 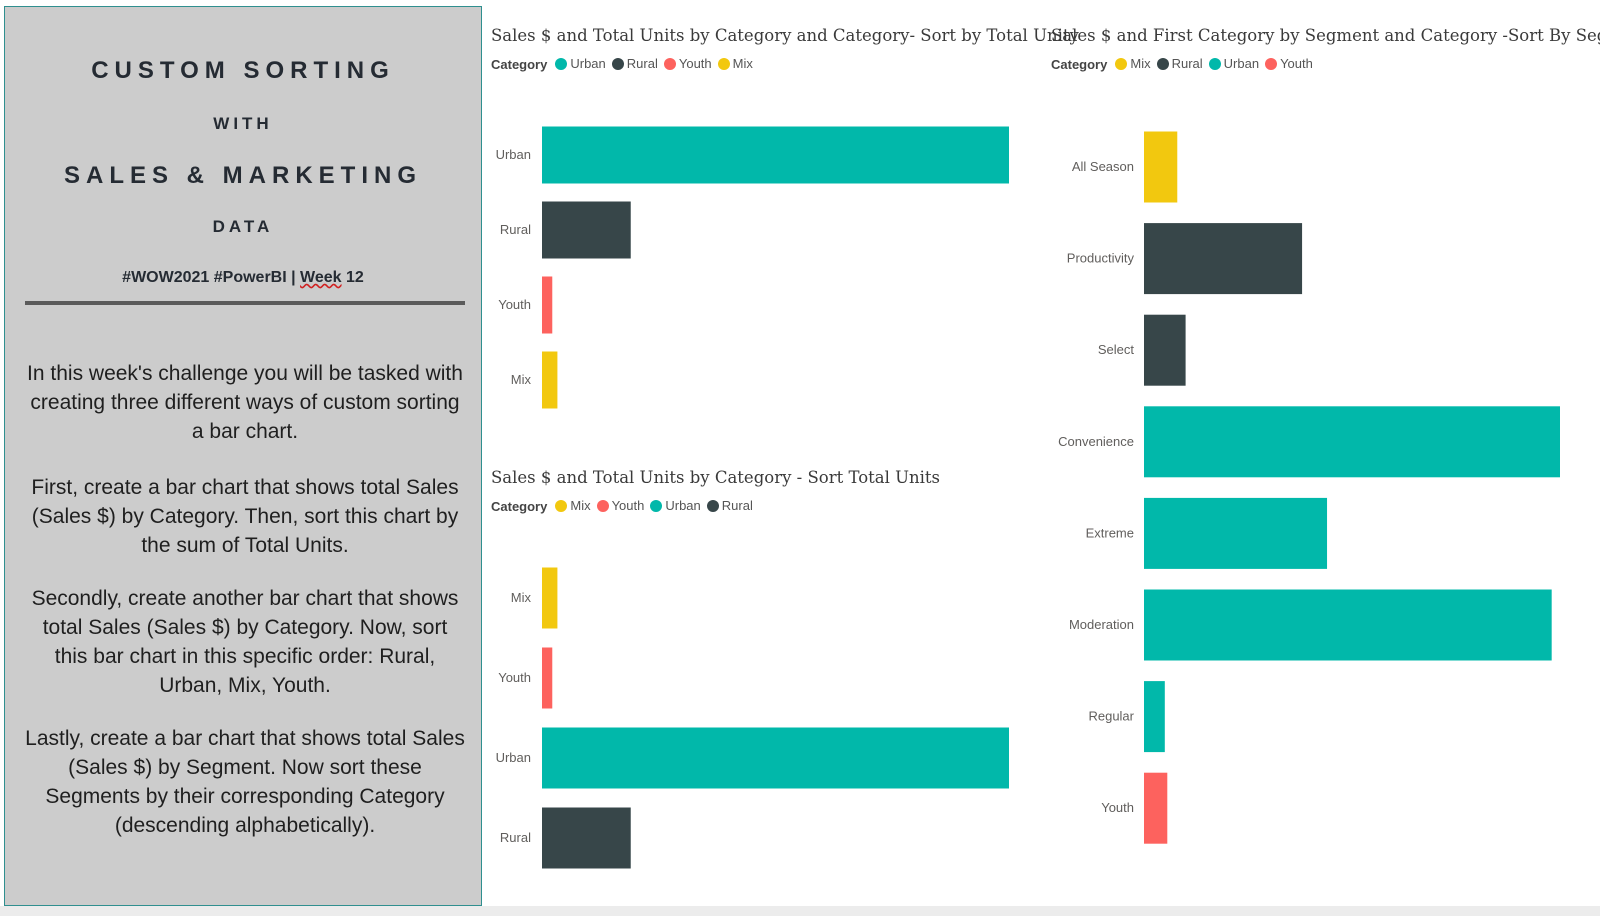 I want to click on bar-regular, so click(x=1154, y=717).